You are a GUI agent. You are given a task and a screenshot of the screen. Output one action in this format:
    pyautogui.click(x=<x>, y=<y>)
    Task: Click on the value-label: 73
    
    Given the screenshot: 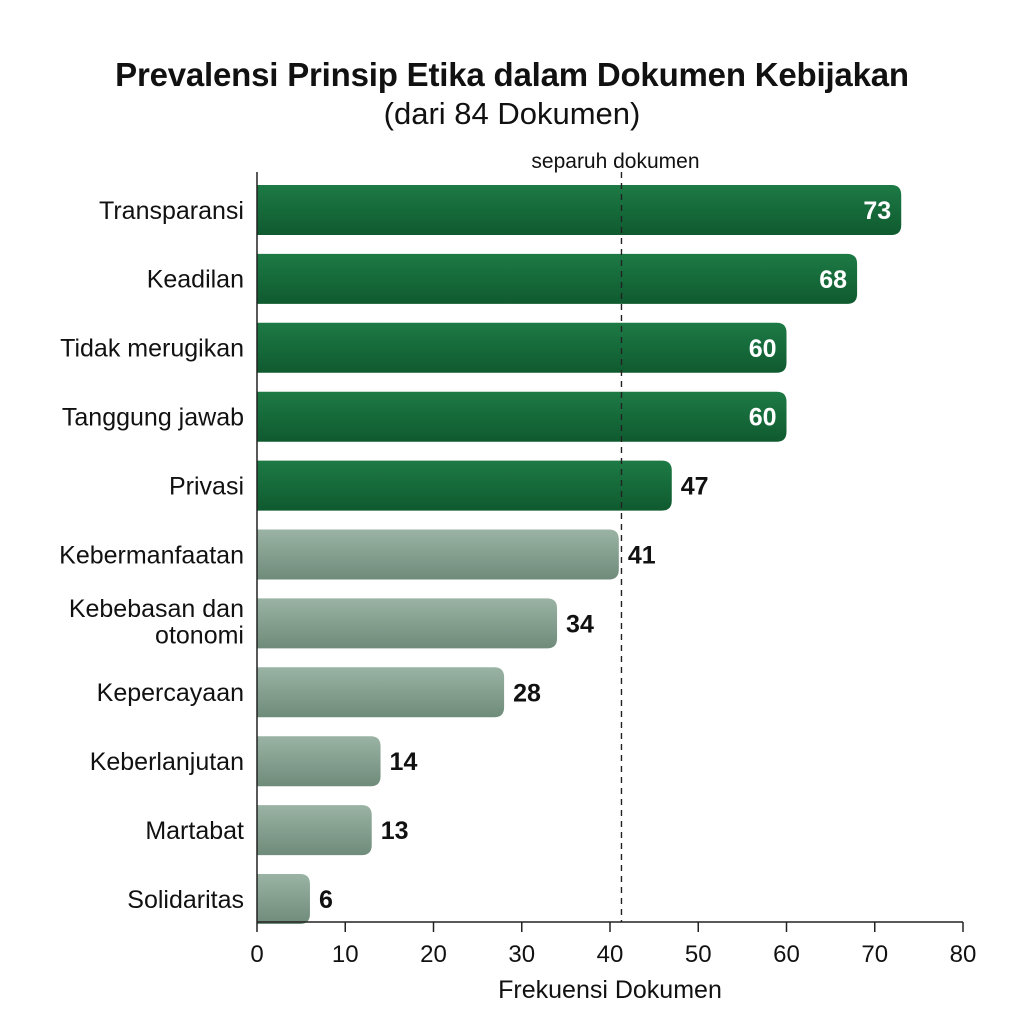 What is the action you would take?
    pyautogui.click(x=877, y=211)
    